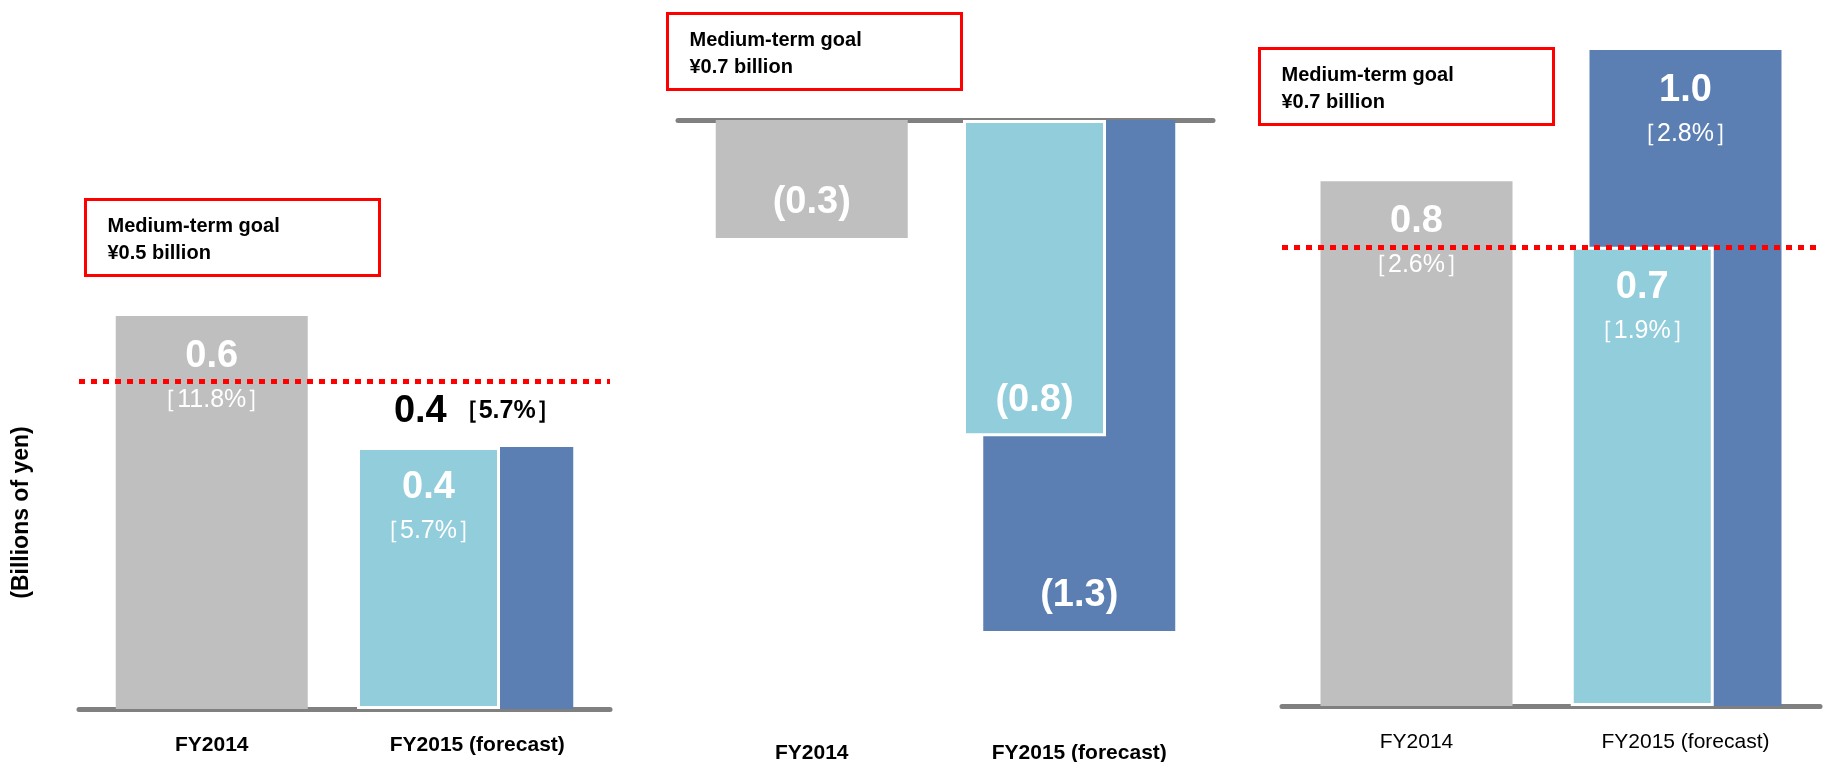 This screenshot has height=762, width=1823. I want to click on text: Medium-term goal ¥0.5 billion, so click(193, 238).